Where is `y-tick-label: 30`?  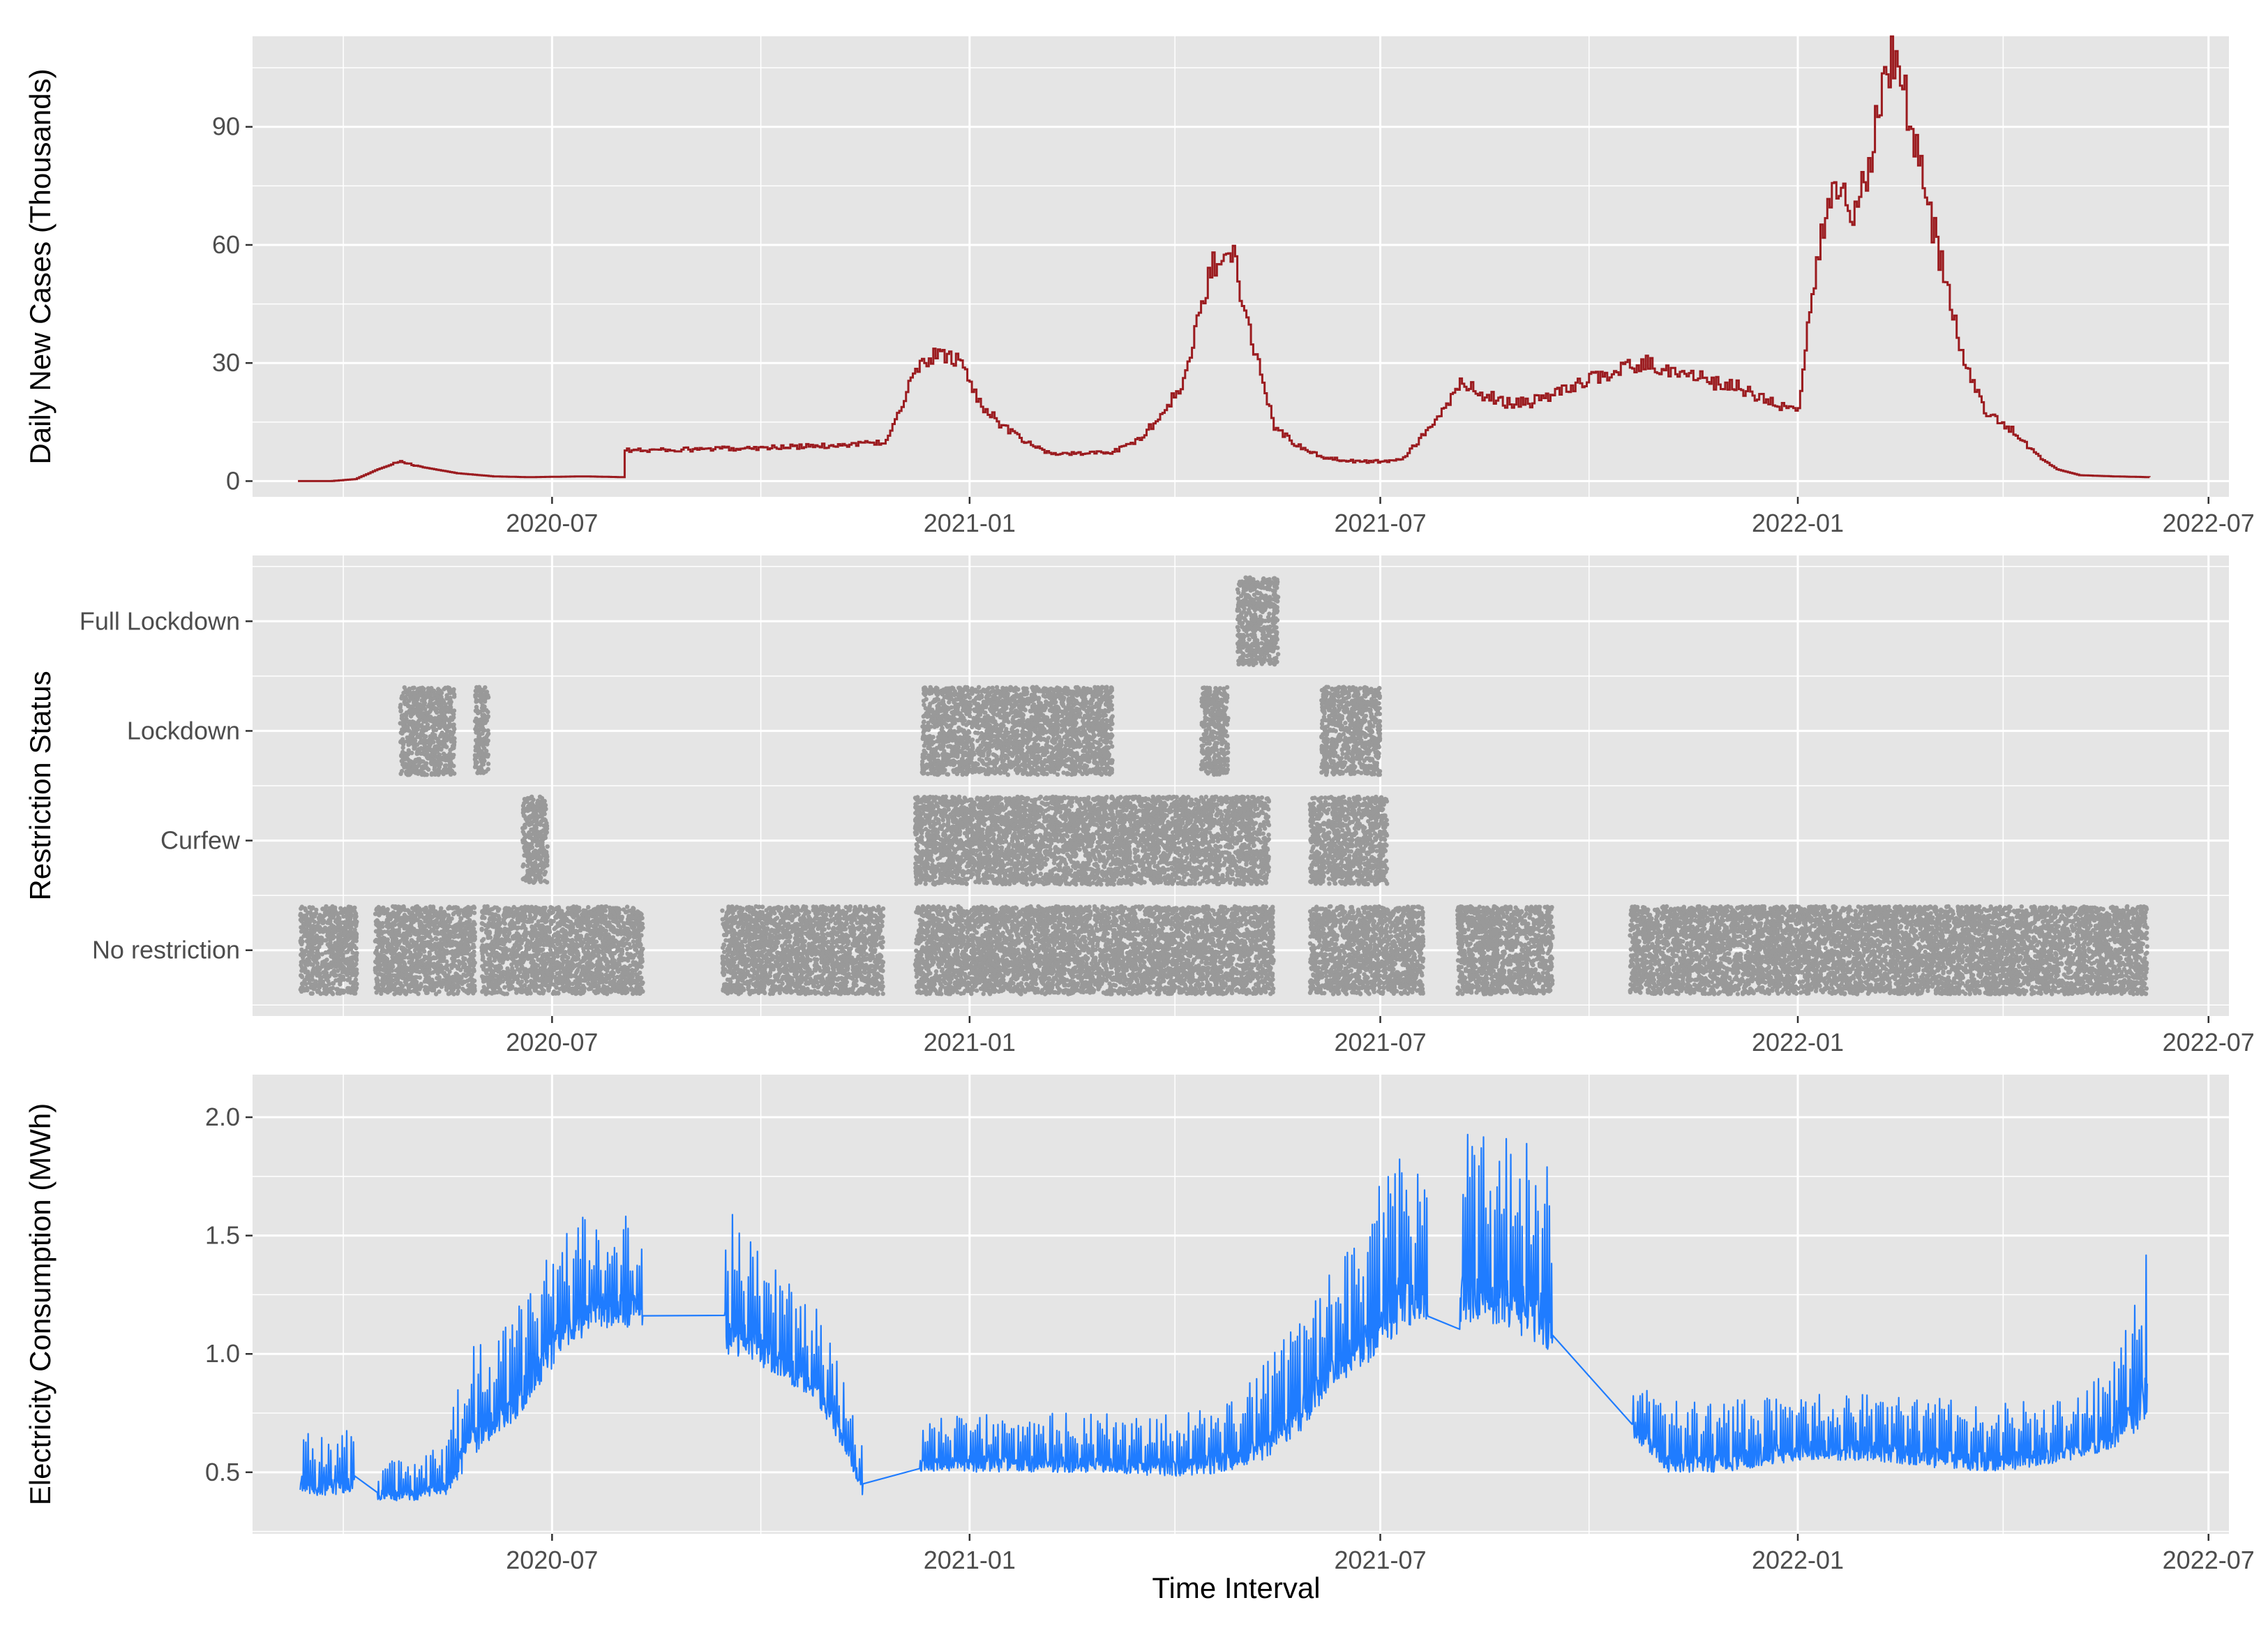 y-tick-label: 30 is located at coordinates (226, 362).